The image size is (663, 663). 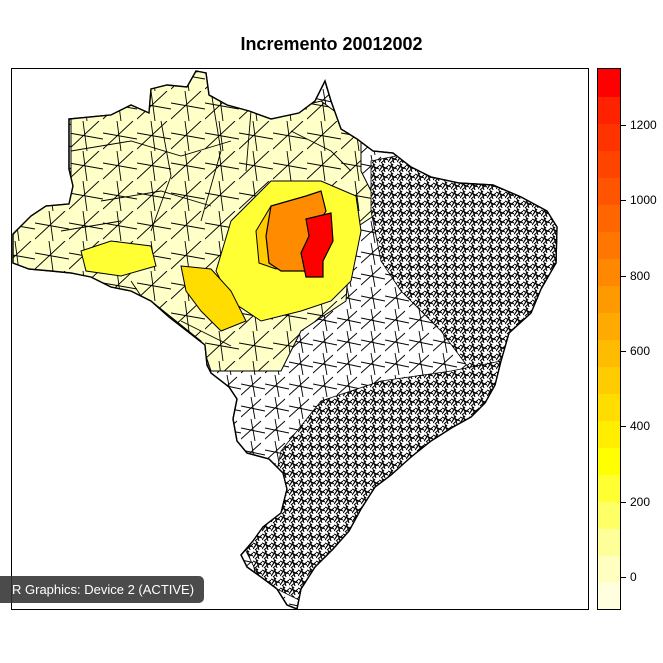 I want to click on legend-tick-label: 1000, so click(x=643, y=200).